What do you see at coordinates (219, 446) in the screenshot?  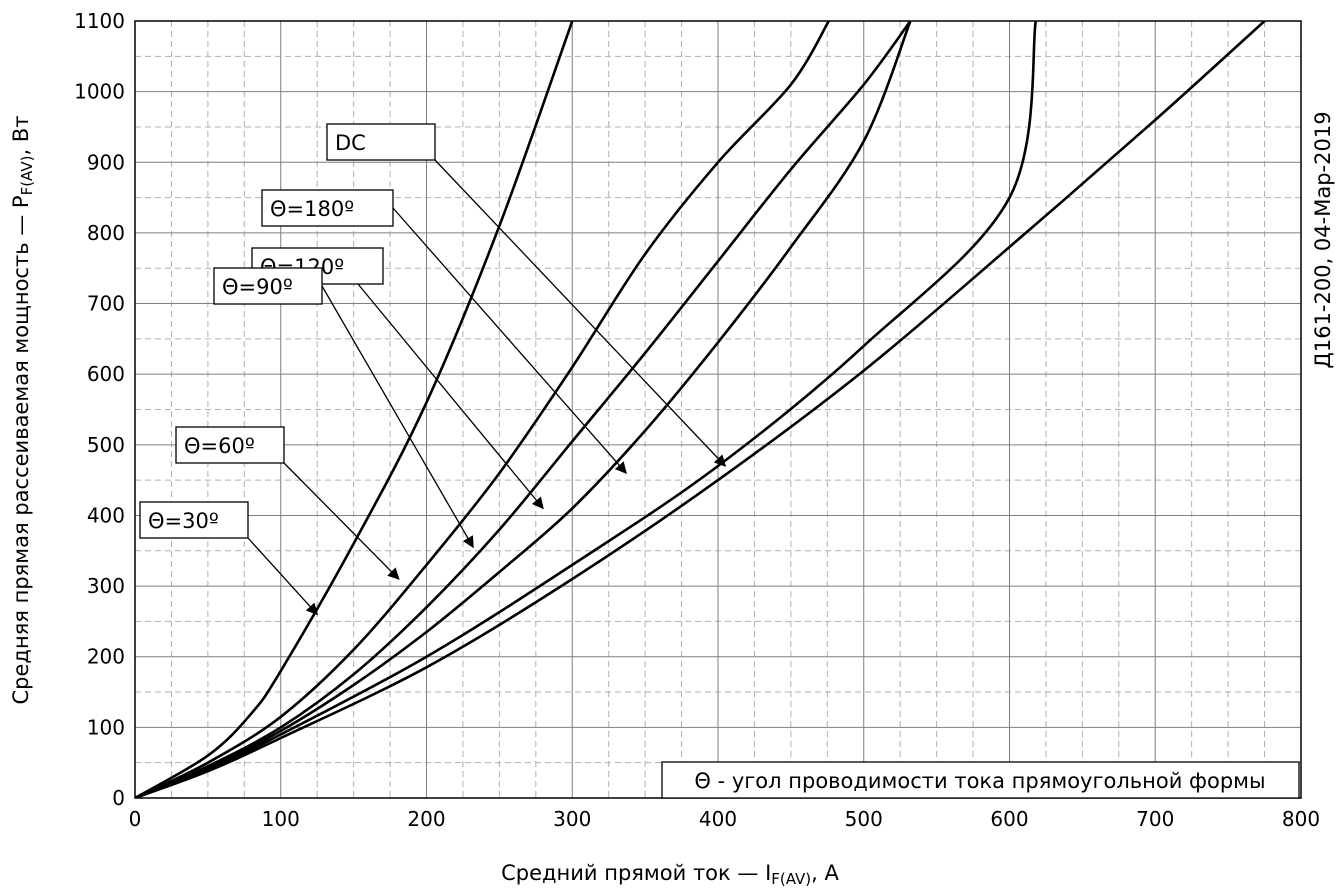 I see `label-text: Θ=60º` at bounding box center [219, 446].